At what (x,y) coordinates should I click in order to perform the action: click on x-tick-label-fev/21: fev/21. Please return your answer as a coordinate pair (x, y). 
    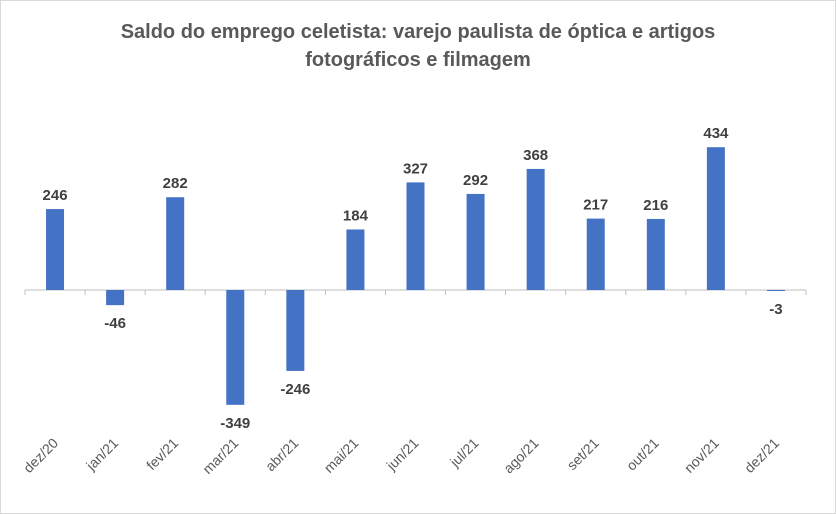
    Looking at the image, I should click on (162, 454).